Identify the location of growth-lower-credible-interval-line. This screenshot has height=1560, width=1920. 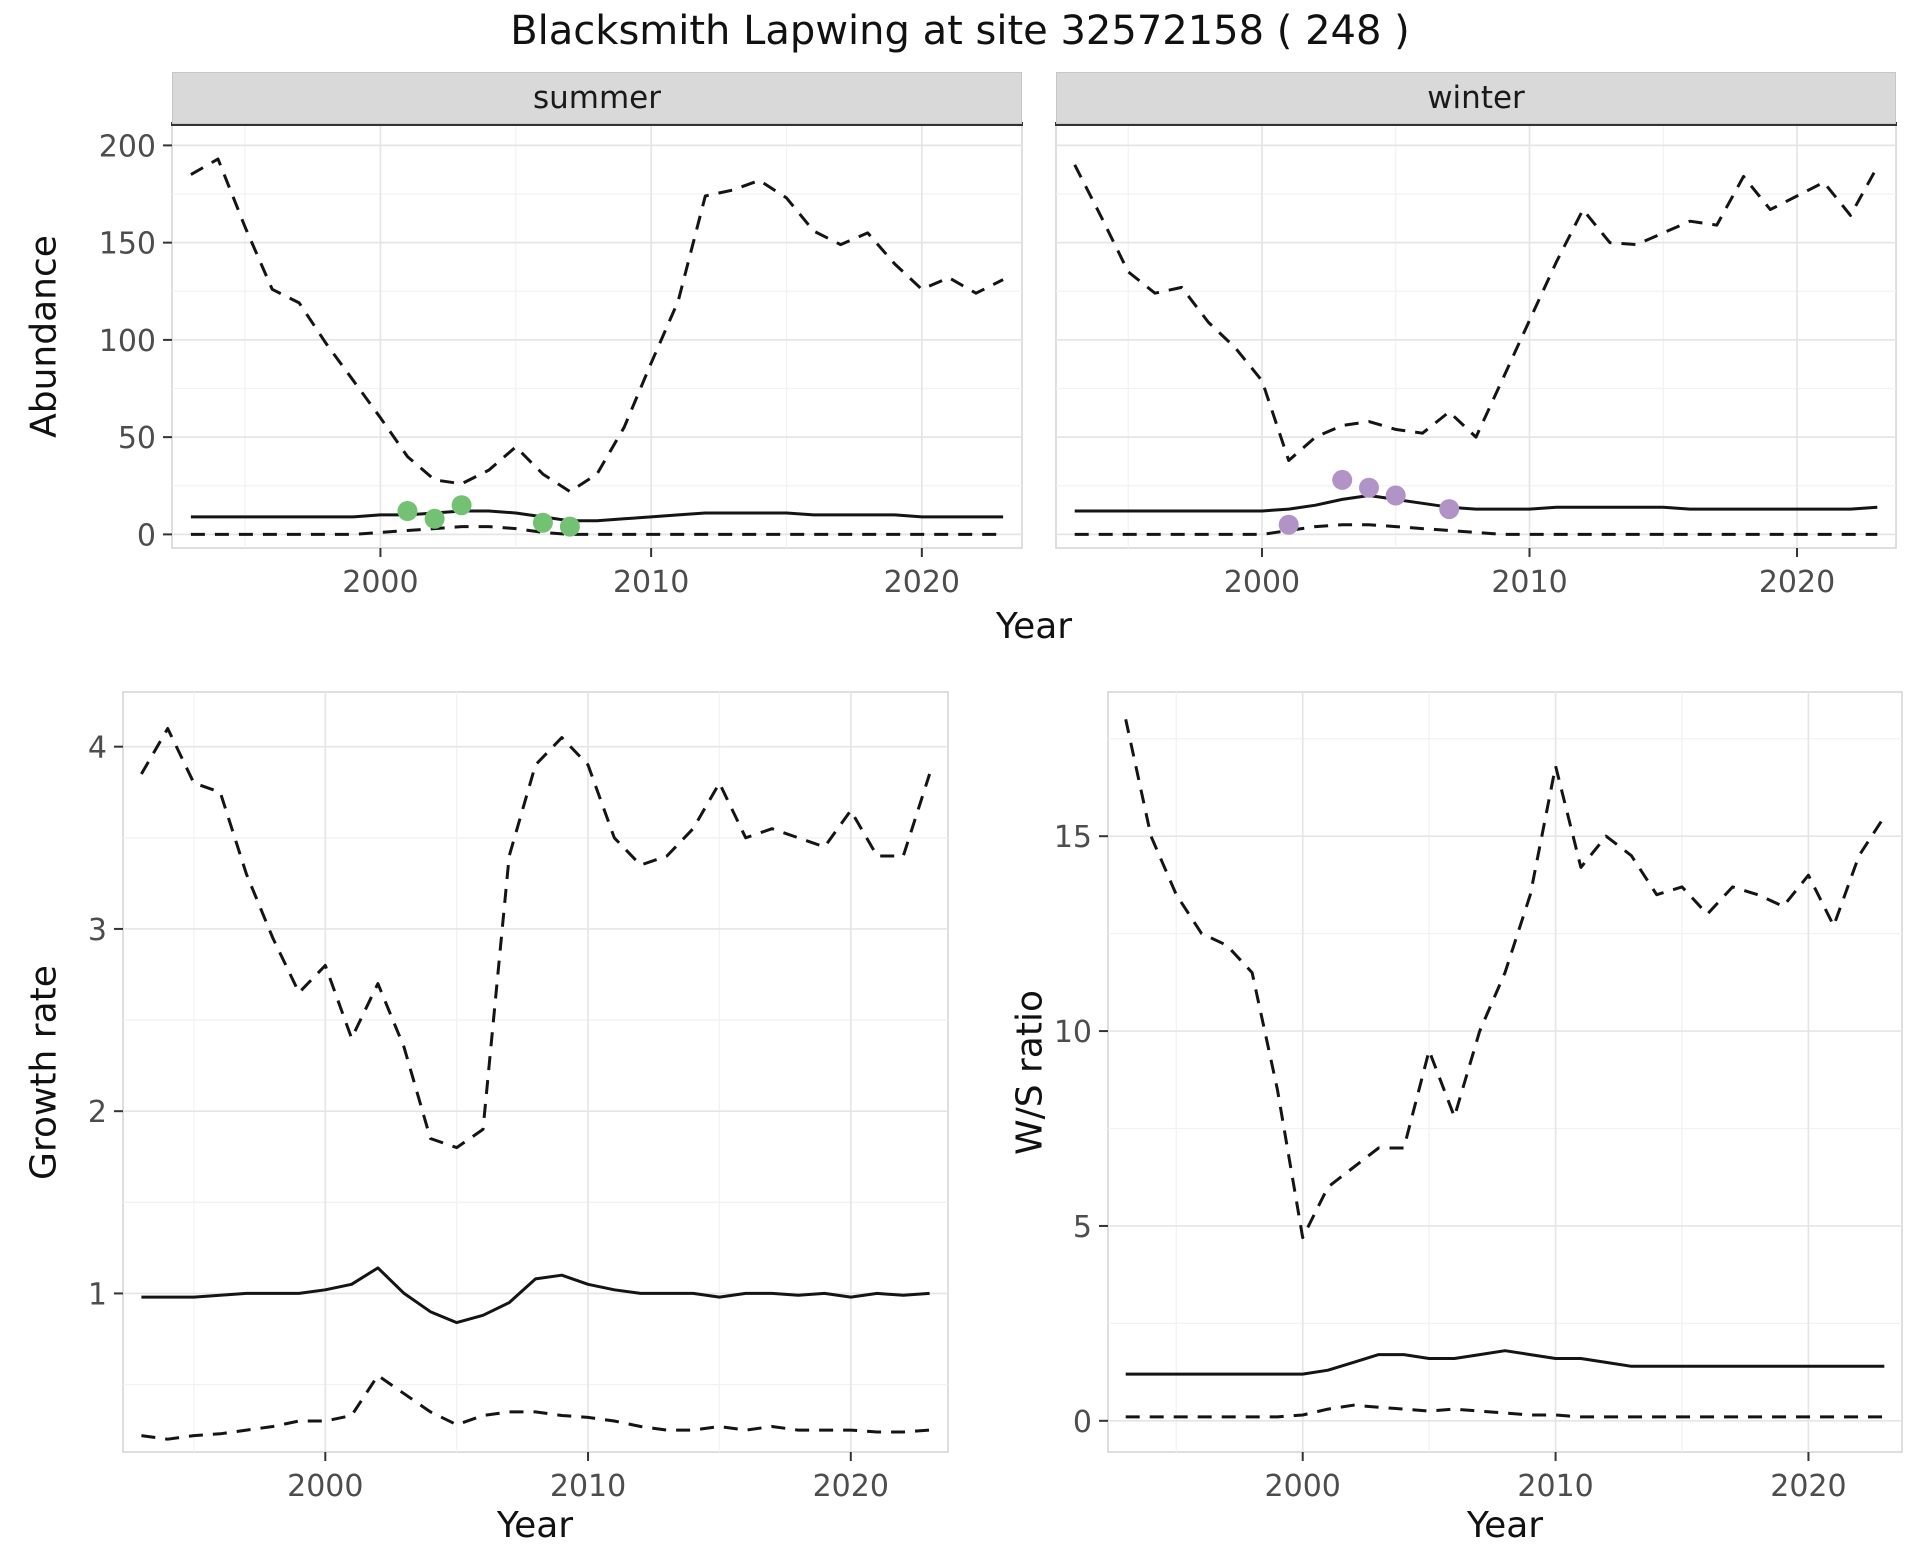
(535, 1407).